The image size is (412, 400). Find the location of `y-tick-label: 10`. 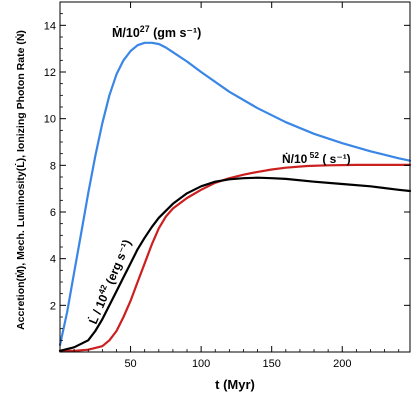

y-tick-label: 10 is located at coordinates (50, 120).